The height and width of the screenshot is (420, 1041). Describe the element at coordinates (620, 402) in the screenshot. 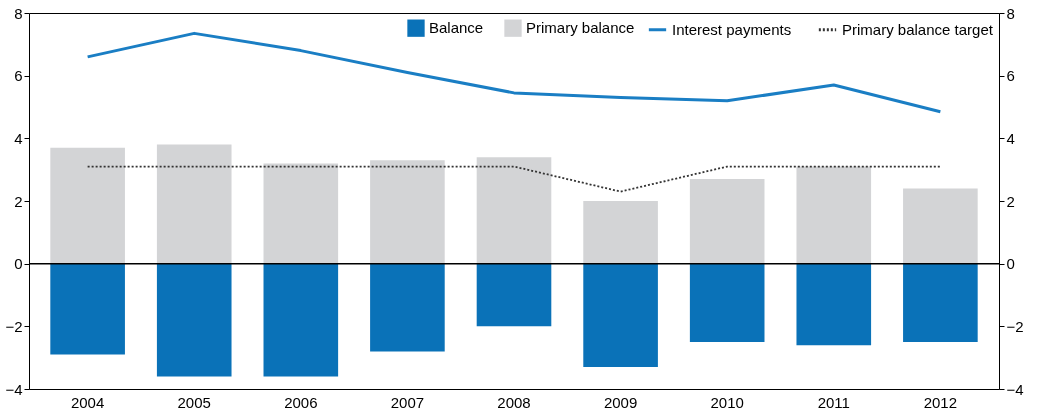

I see `x-tick-label: 2009` at that location.